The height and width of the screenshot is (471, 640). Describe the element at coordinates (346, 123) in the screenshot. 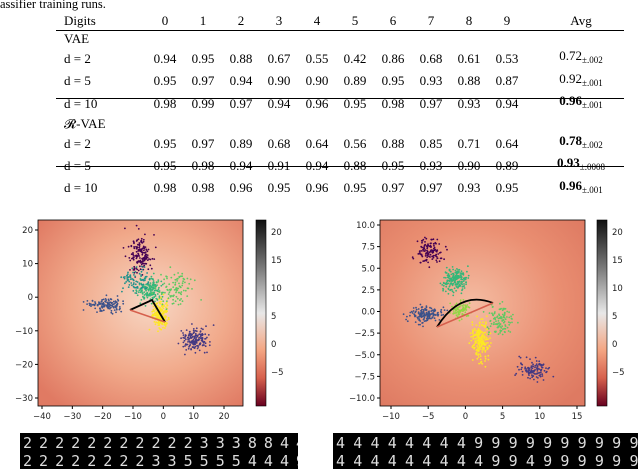

I see `section-header: 𝓡-VAE` at that location.